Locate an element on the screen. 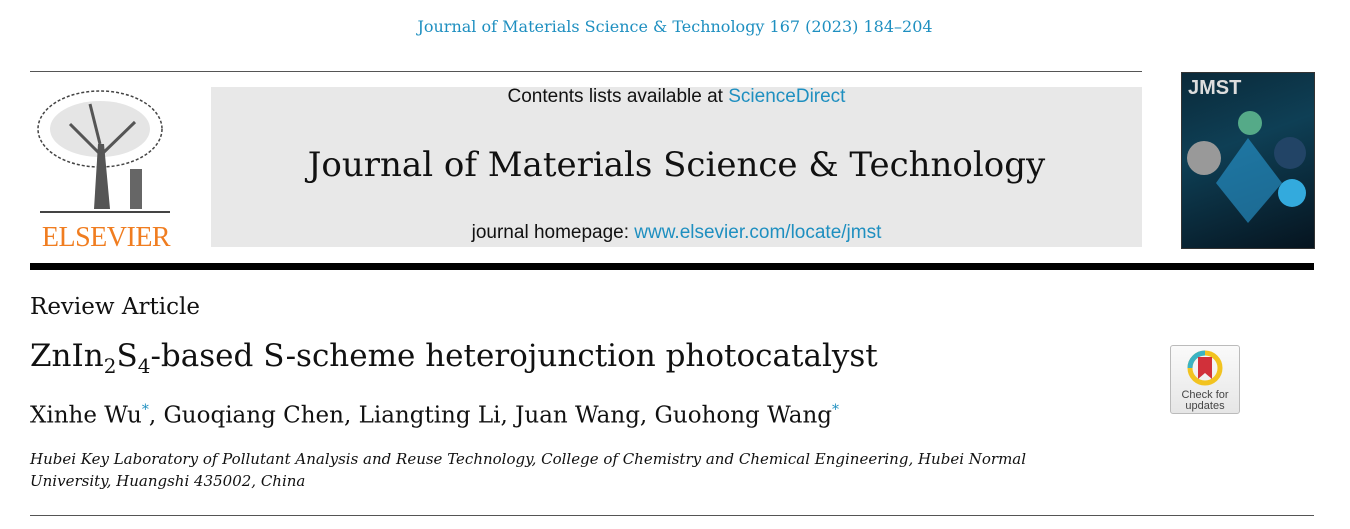 The width and height of the screenshot is (1350, 529). author: Liangting Li is located at coordinates (429, 415).